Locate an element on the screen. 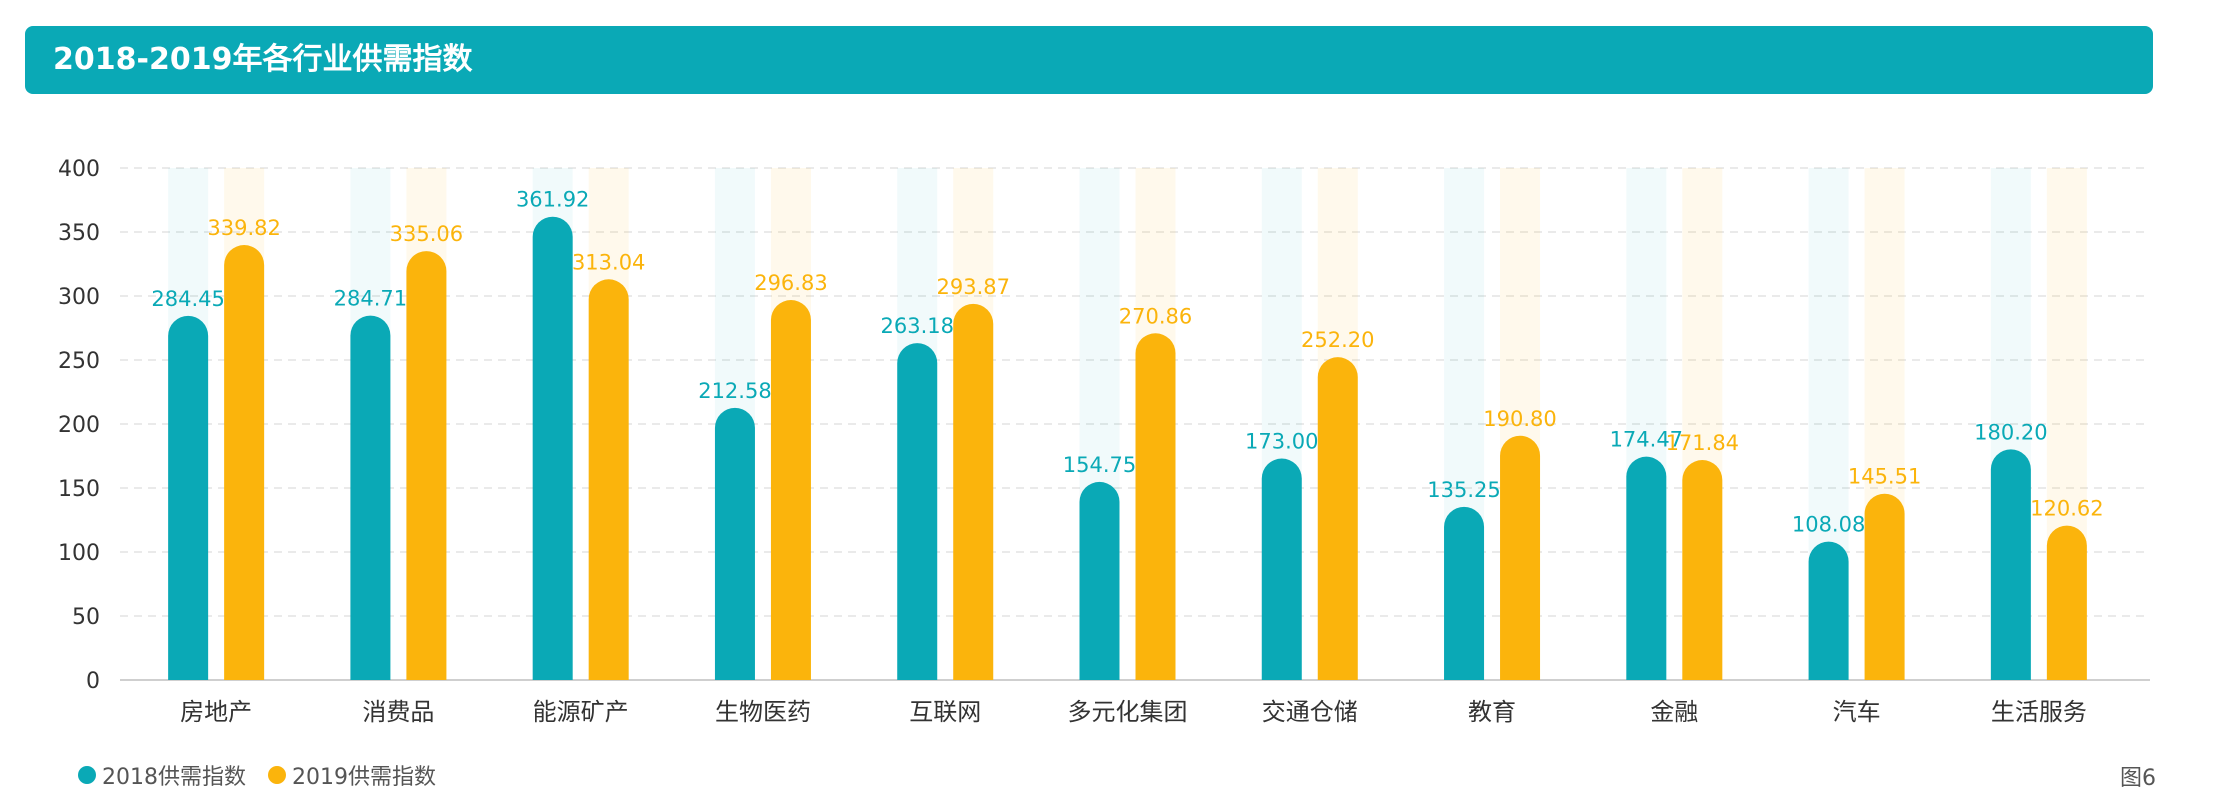 This screenshot has height=802, width=2226. y-tick-label: 200 is located at coordinates (79, 425).